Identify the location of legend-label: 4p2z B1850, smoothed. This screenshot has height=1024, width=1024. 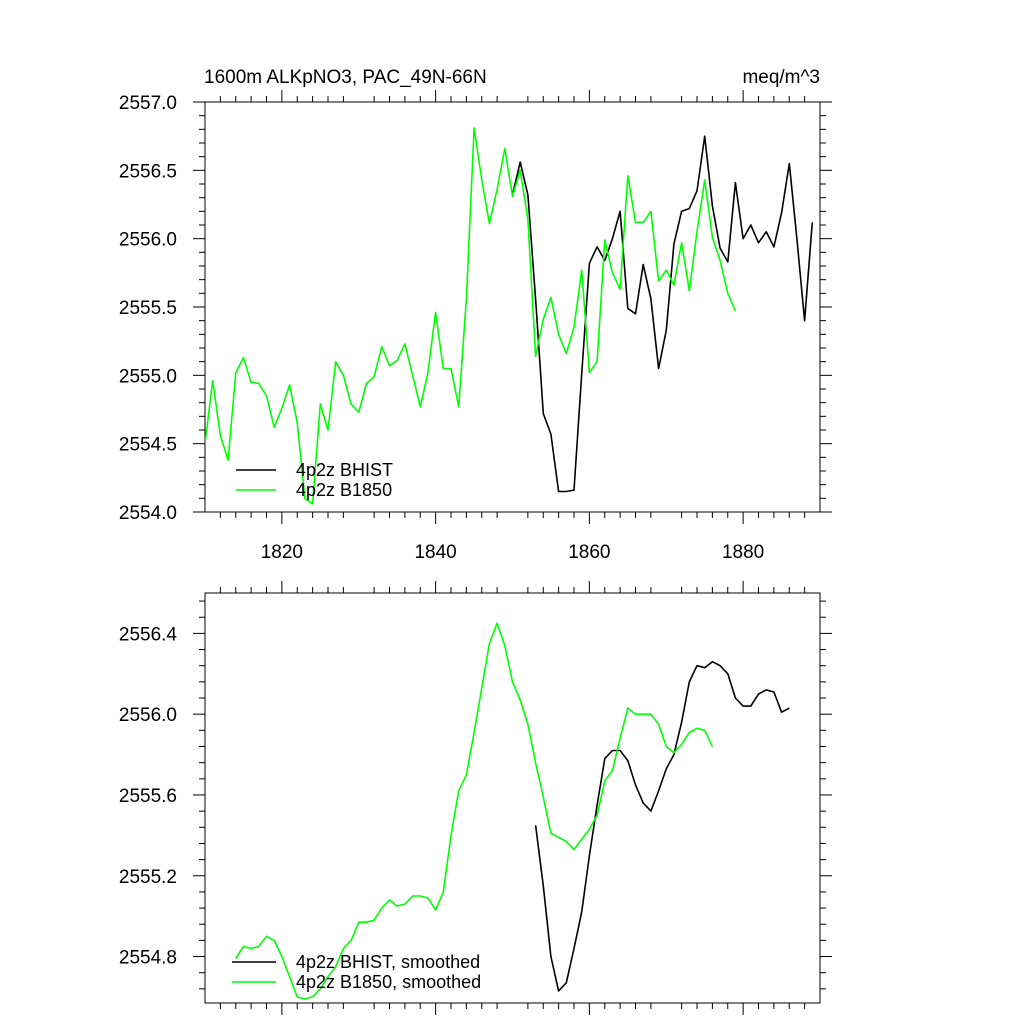
(388, 982).